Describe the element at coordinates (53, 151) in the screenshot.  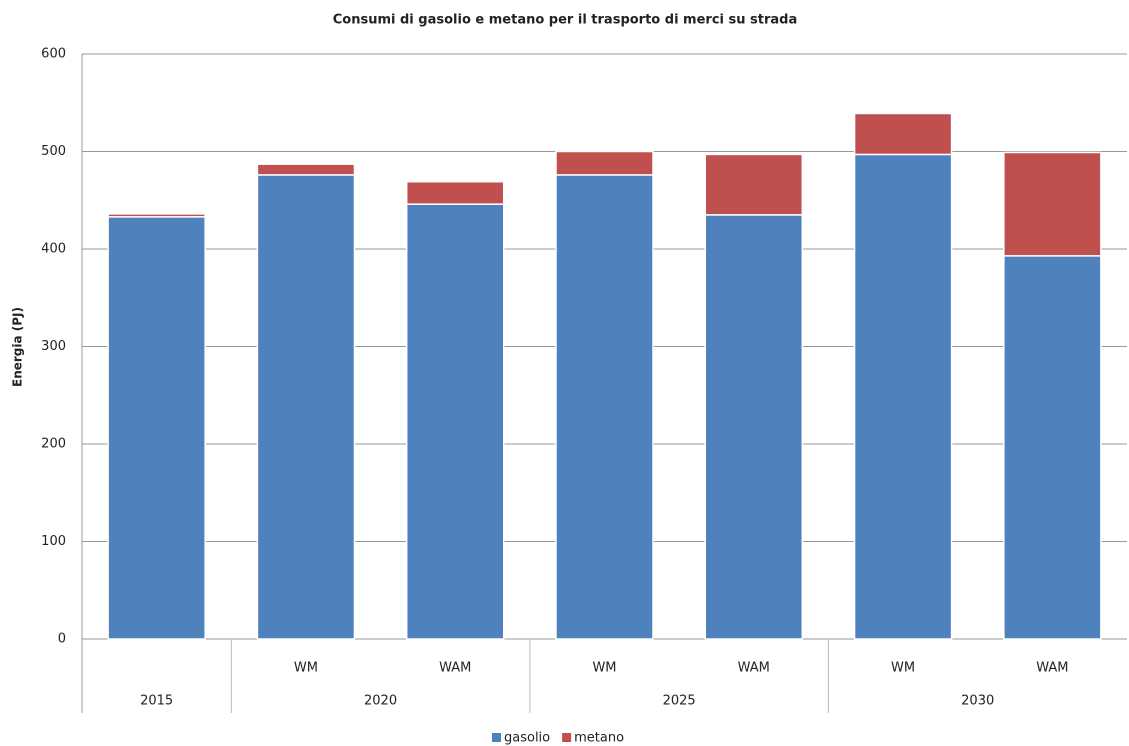
I see `y-tick-label: 500` at that location.